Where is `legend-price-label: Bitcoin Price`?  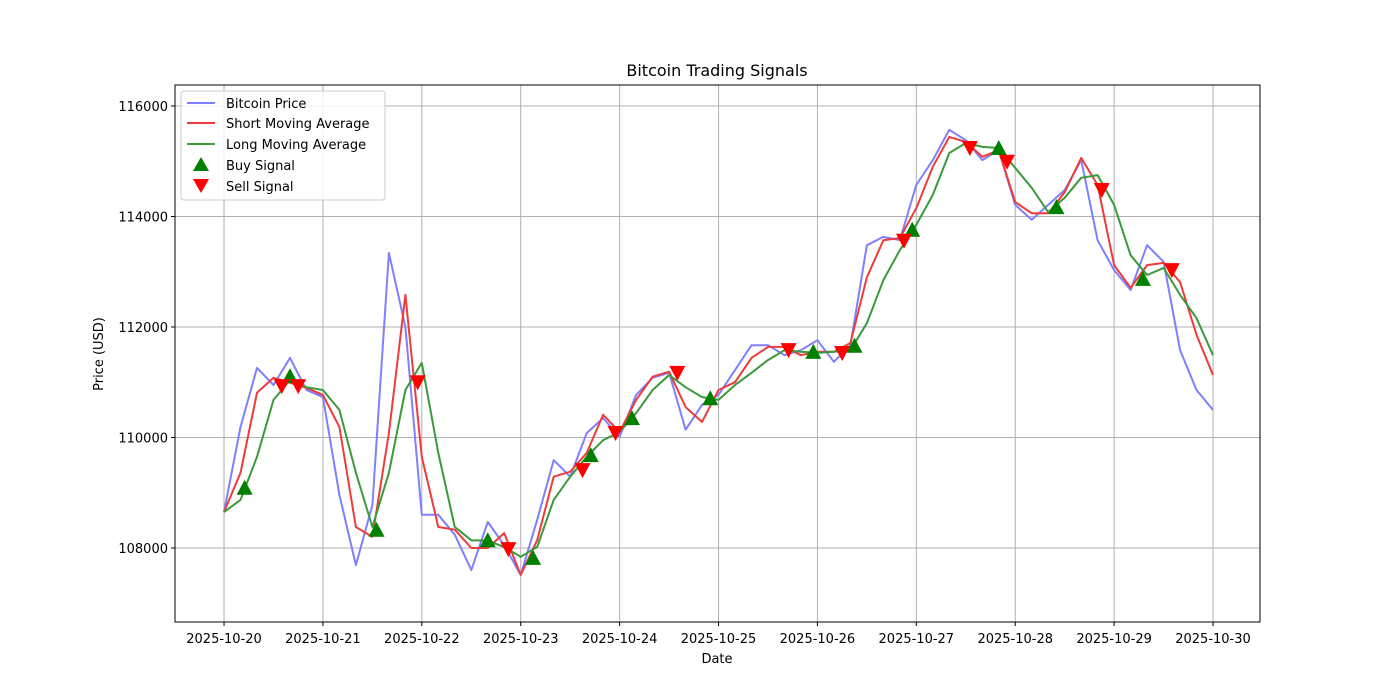
legend-price-label: Bitcoin Price is located at coordinates (266, 104).